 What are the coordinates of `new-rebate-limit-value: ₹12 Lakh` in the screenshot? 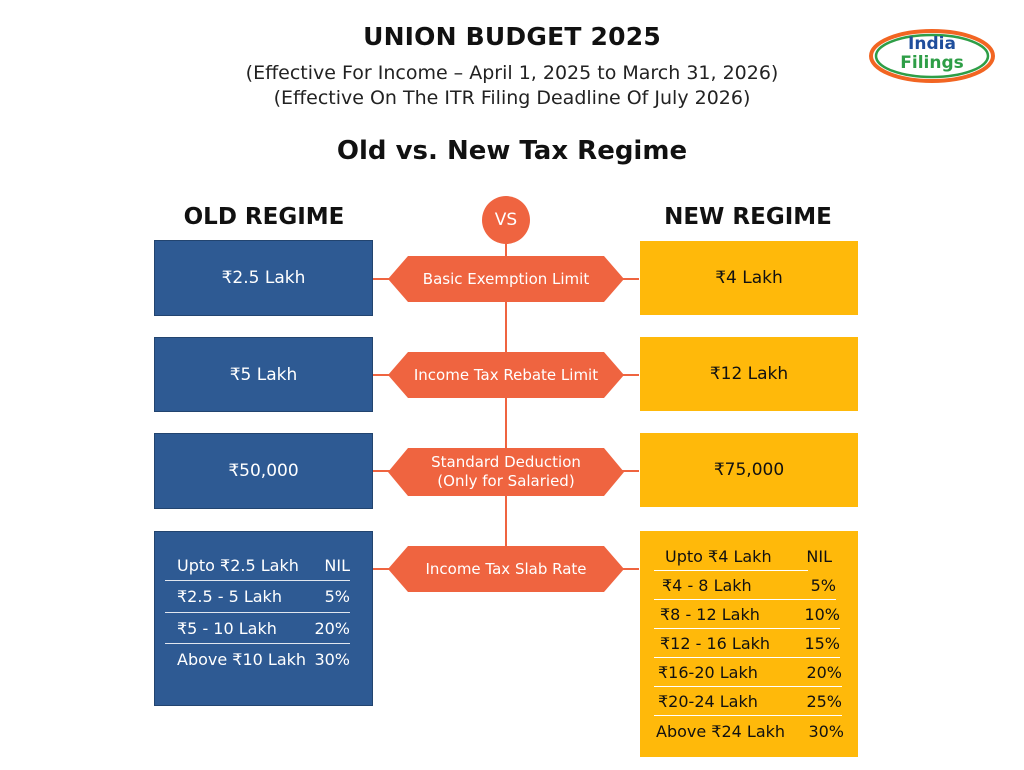 It's located at (749, 374).